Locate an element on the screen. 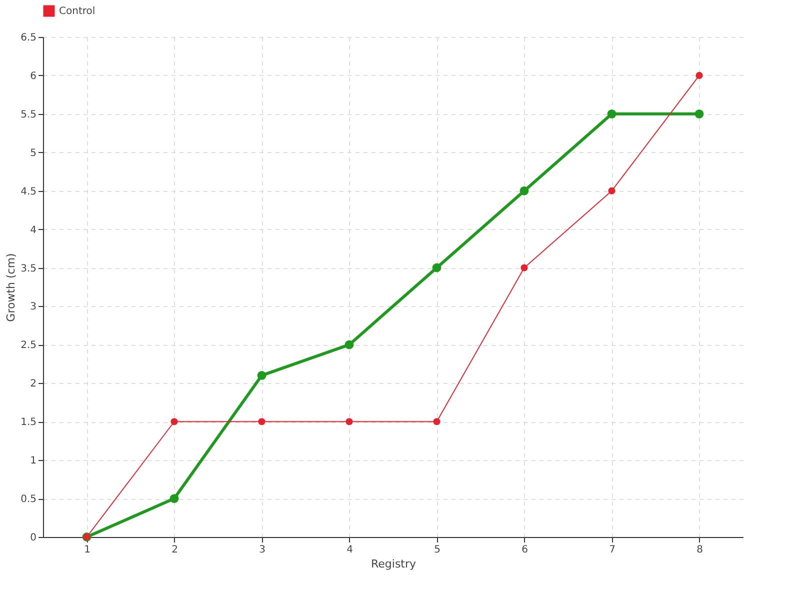 This screenshot has width=800, height=600. x-tick-label: 6 is located at coordinates (525, 550).